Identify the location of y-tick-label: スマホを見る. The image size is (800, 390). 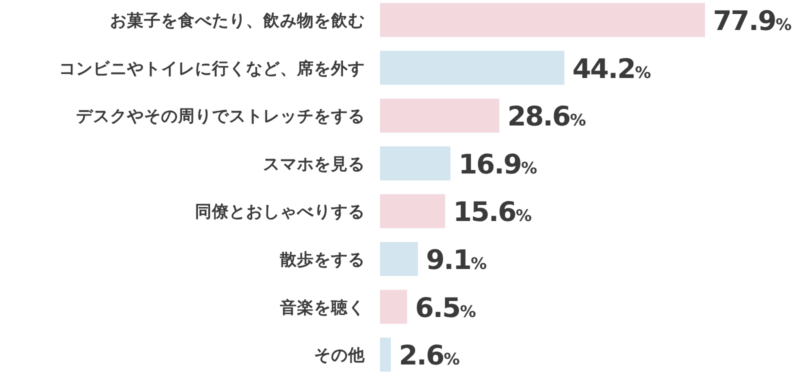
(314, 164).